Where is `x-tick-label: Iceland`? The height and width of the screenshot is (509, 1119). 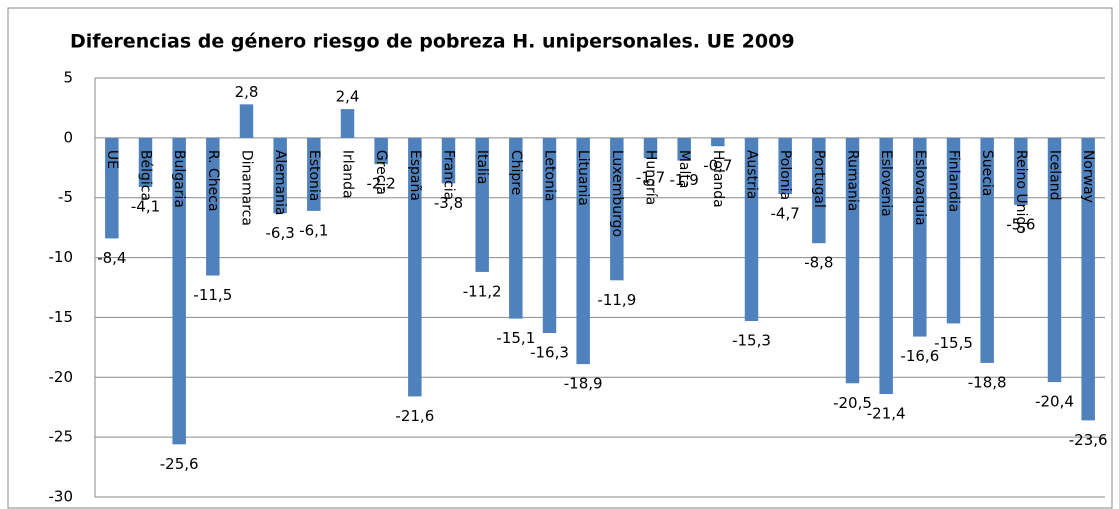 x-tick-label: Iceland is located at coordinates (1055, 175).